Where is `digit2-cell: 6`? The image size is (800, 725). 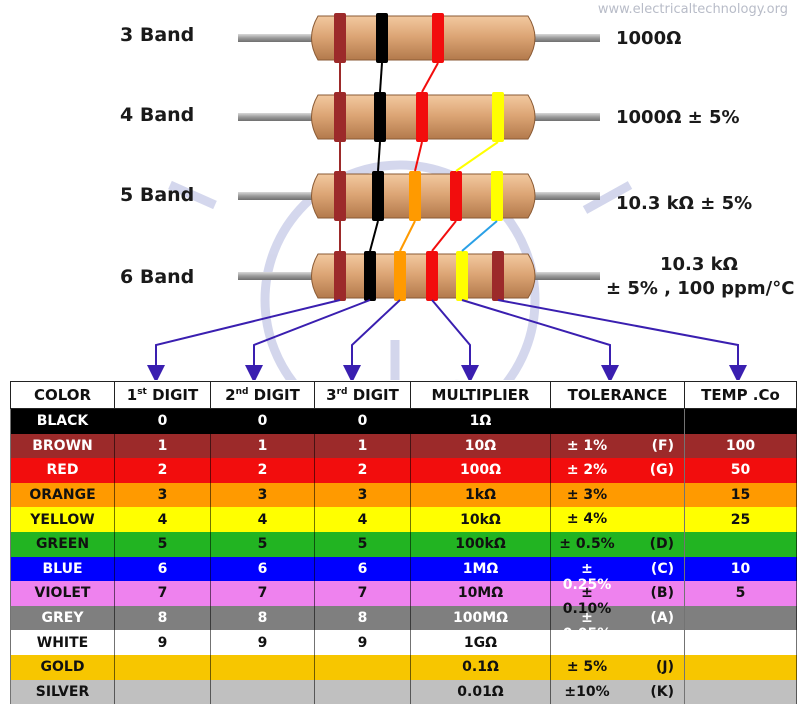
digit2-cell: 6 is located at coordinates (262, 569).